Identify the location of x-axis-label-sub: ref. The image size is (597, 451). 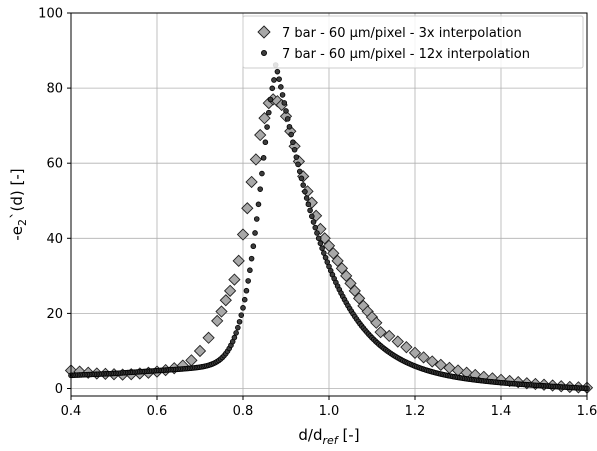
(331, 440).